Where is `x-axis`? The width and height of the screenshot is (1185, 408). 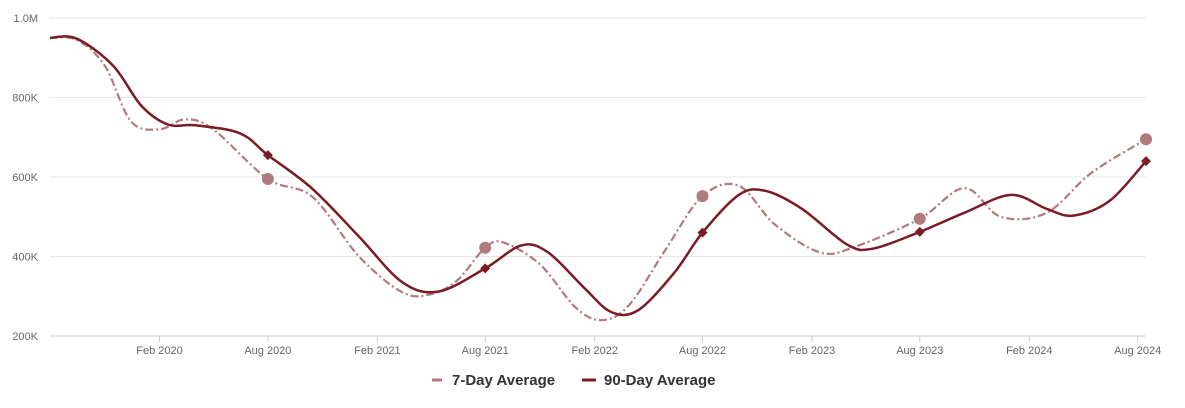 x-axis is located at coordinates (598, 338).